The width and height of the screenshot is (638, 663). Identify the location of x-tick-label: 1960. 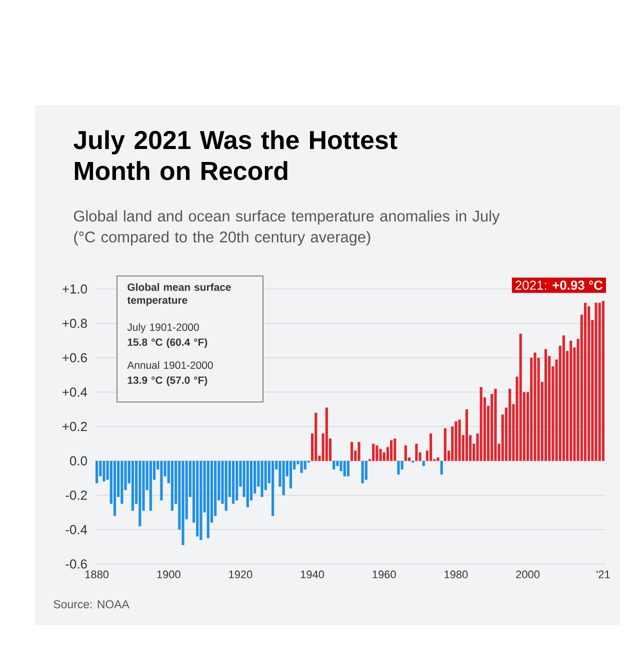
(384, 574).